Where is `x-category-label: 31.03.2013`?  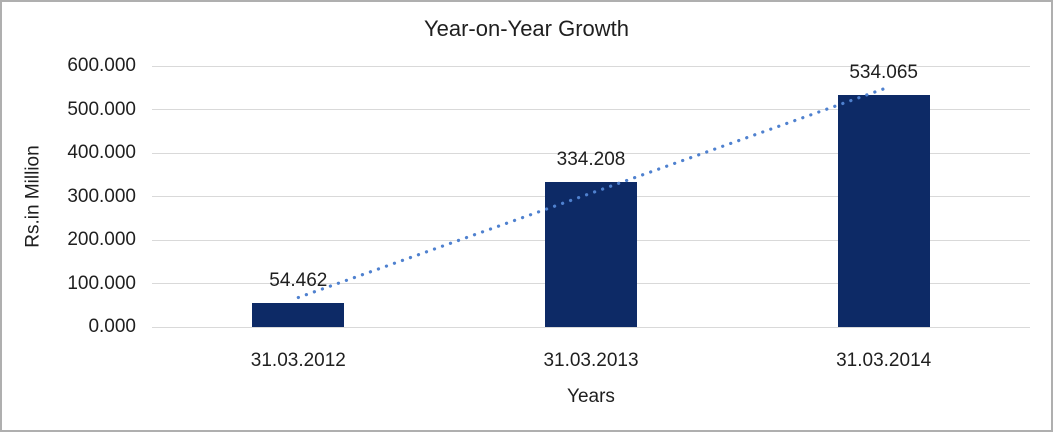 x-category-label: 31.03.2013 is located at coordinates (591, 360).